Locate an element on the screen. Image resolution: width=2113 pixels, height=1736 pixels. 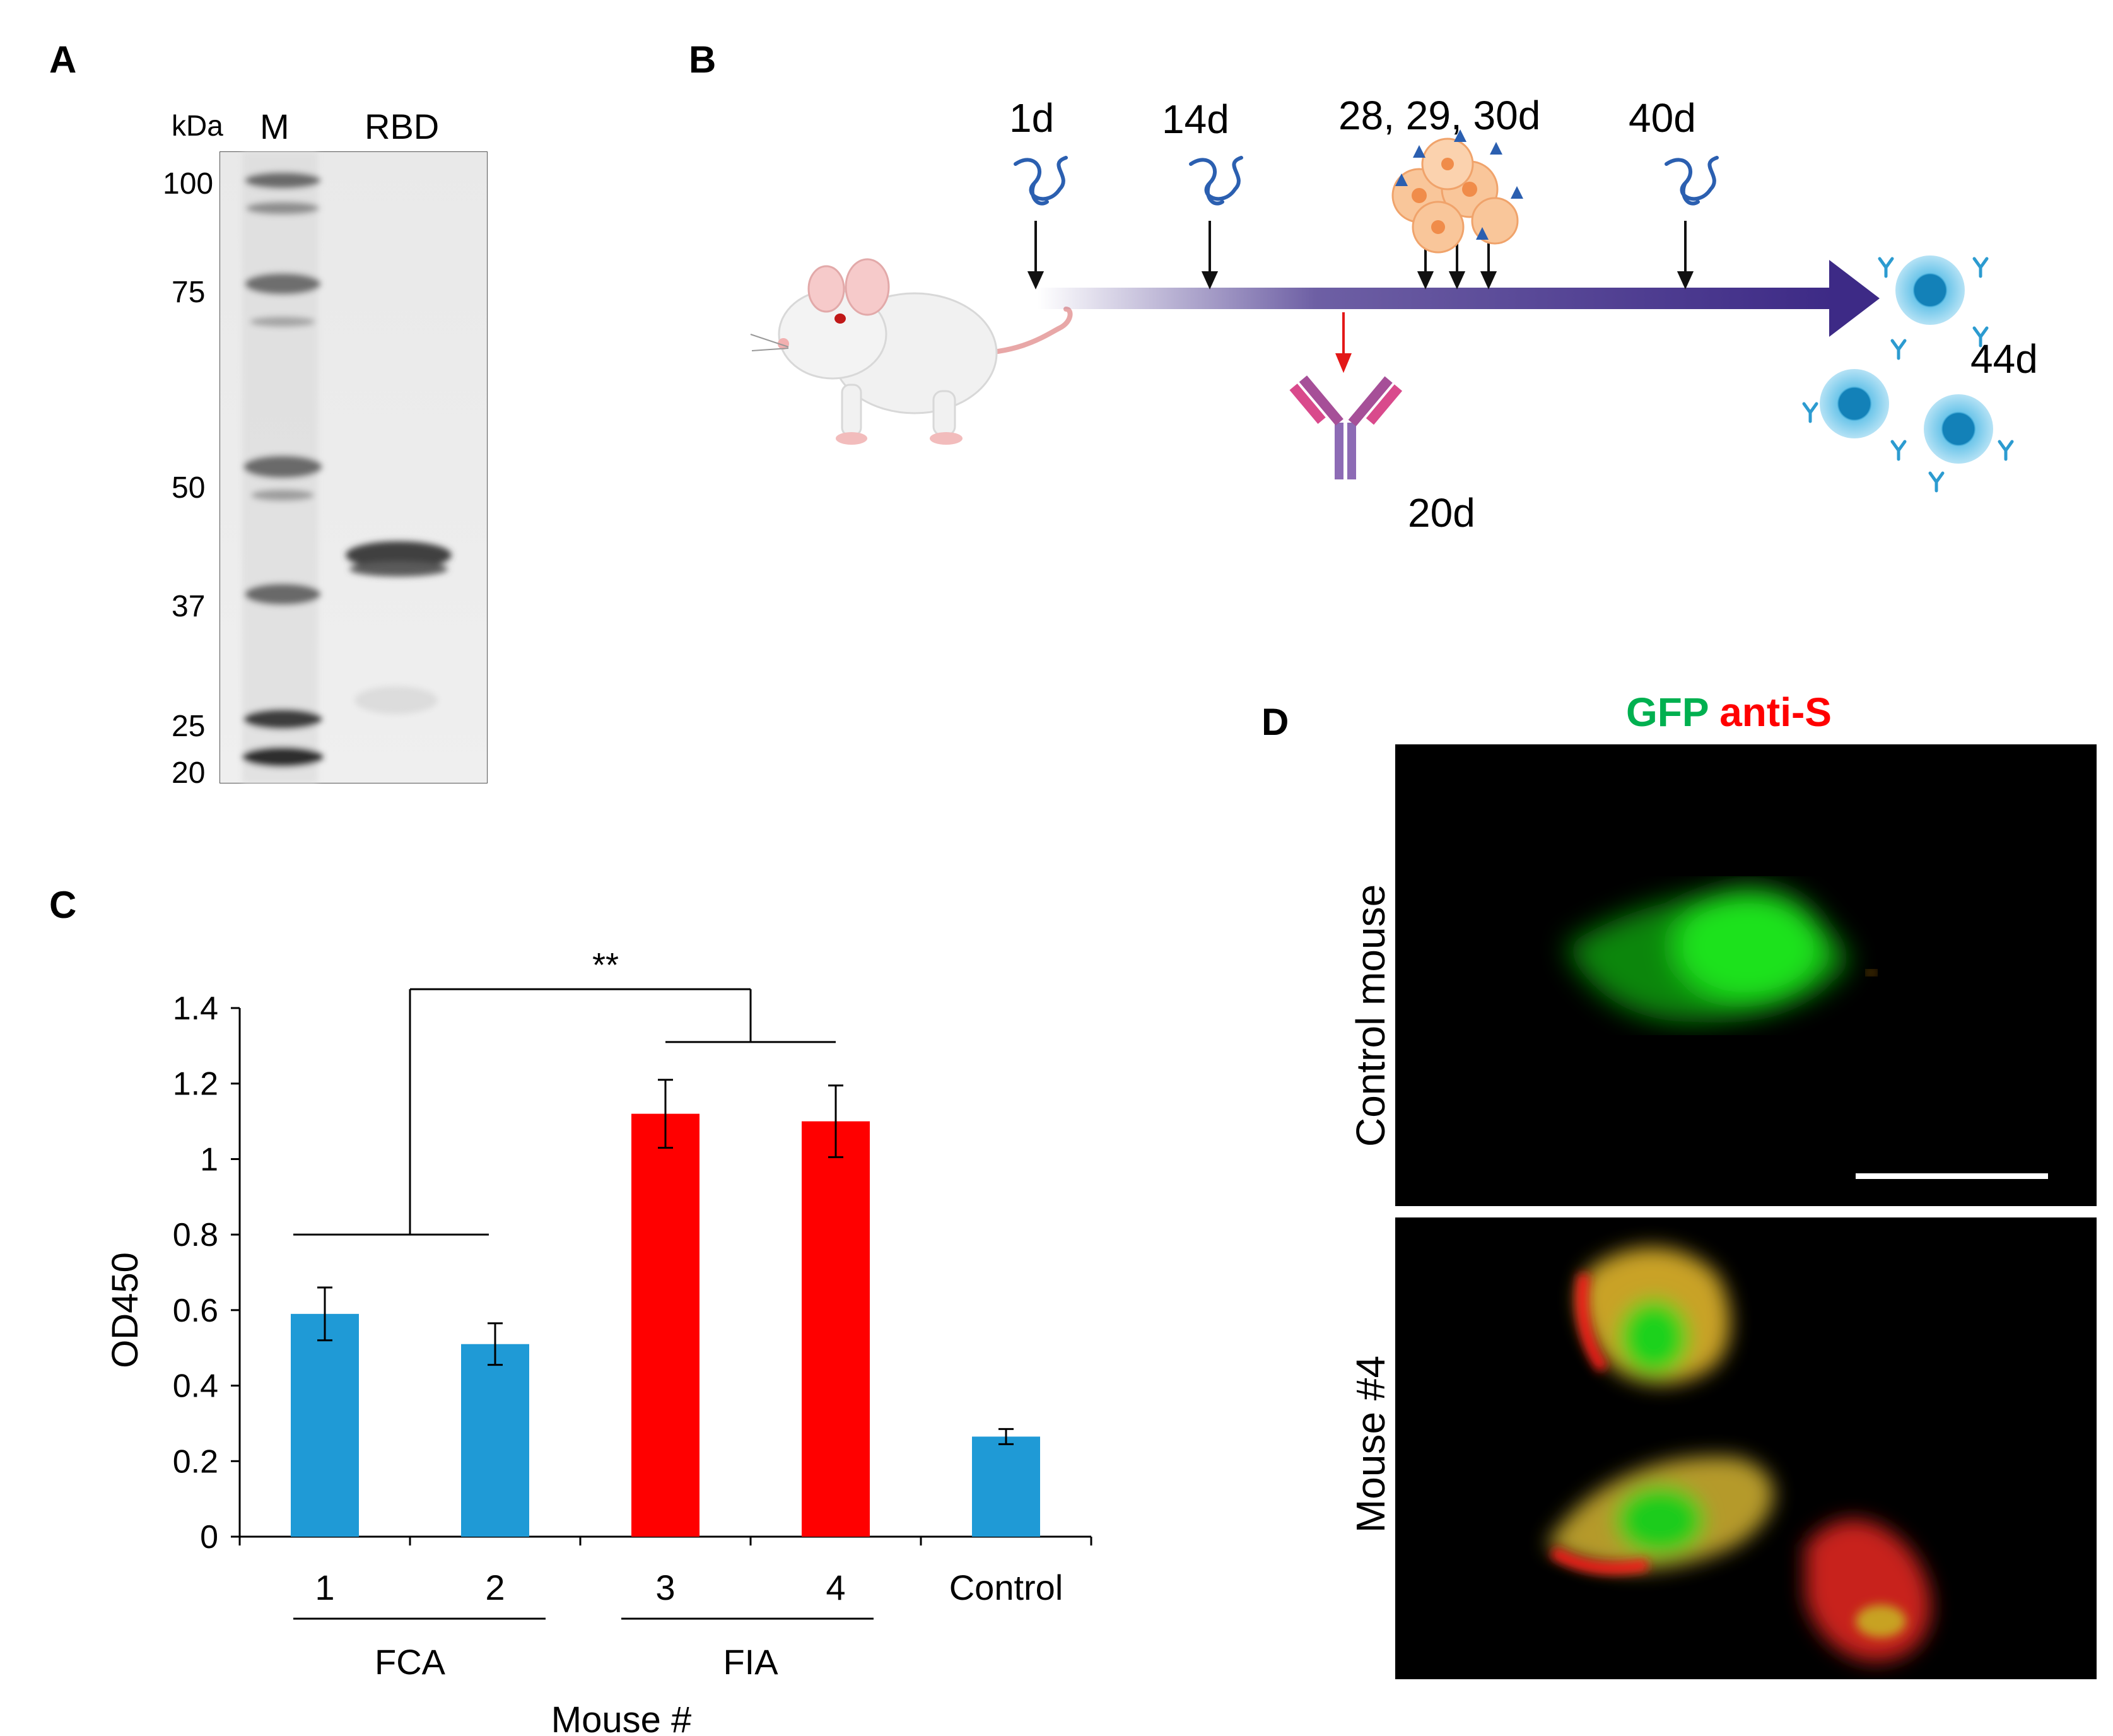
microscopy-legend: GFP anti-S is located at coordinates (1729, 712).